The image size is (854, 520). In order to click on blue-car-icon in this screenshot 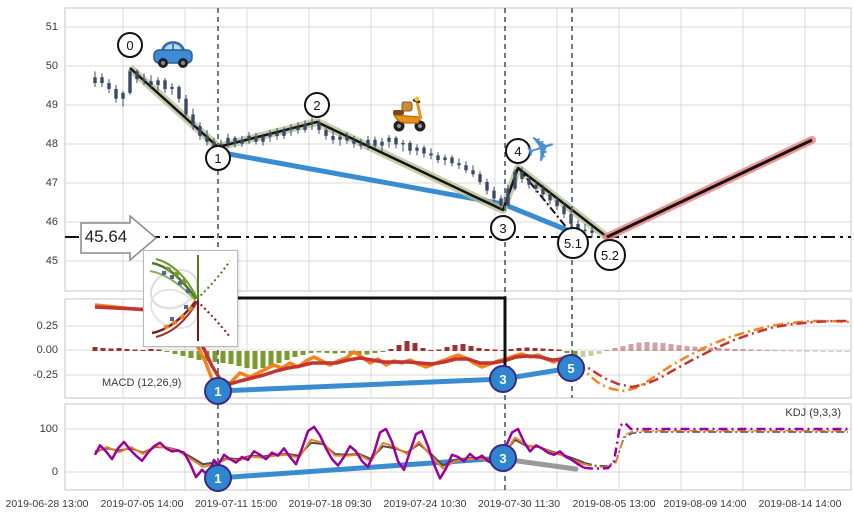, I will do `click(173, 56)`.